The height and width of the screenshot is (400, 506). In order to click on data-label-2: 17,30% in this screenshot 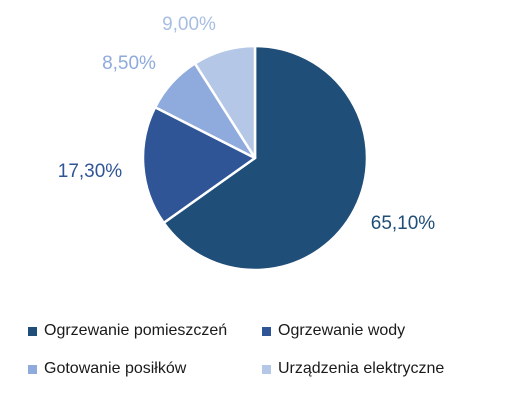, I will do `click(90, 171)`.